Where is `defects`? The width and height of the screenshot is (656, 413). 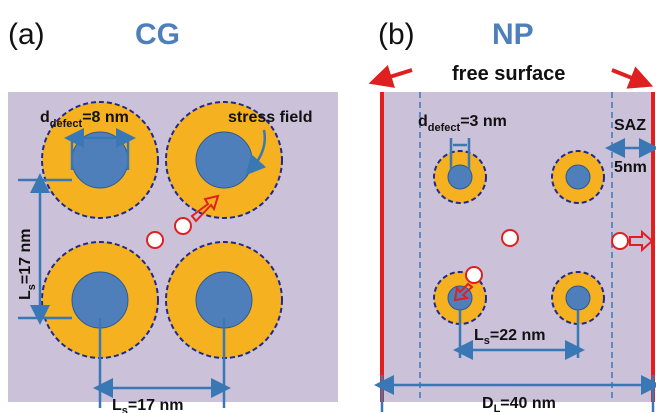
defects is located at coordinates (519, 237).